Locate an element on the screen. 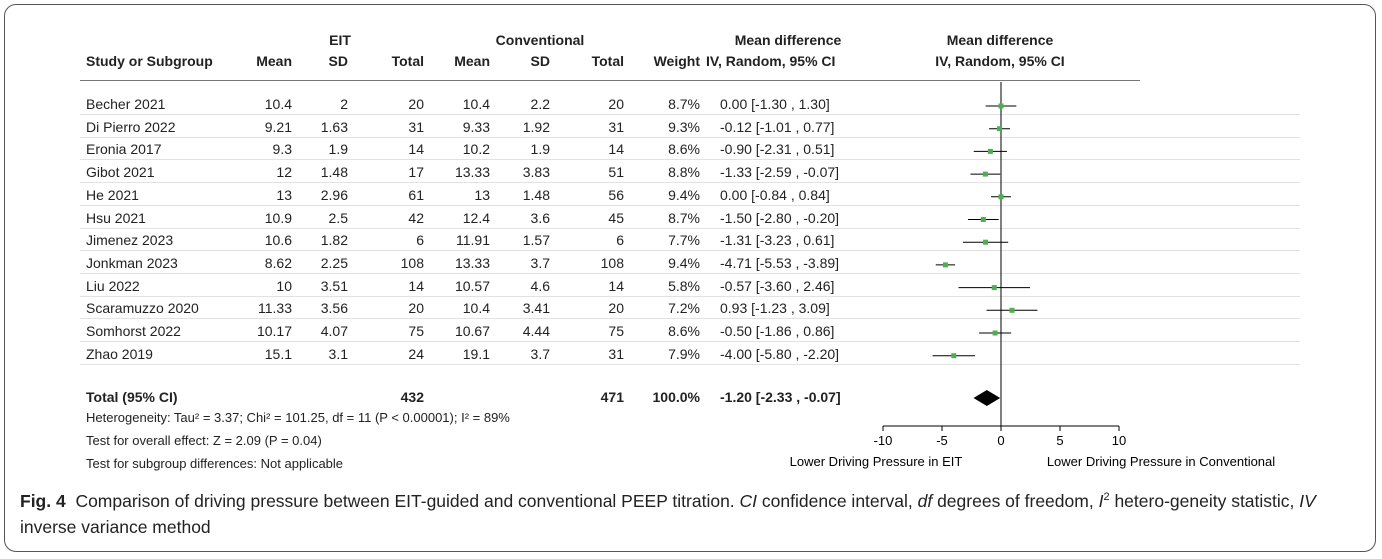 This screenshot has height=559, width=1382. row-eit-mean: 10.6 is located at coordinates (278, 240).